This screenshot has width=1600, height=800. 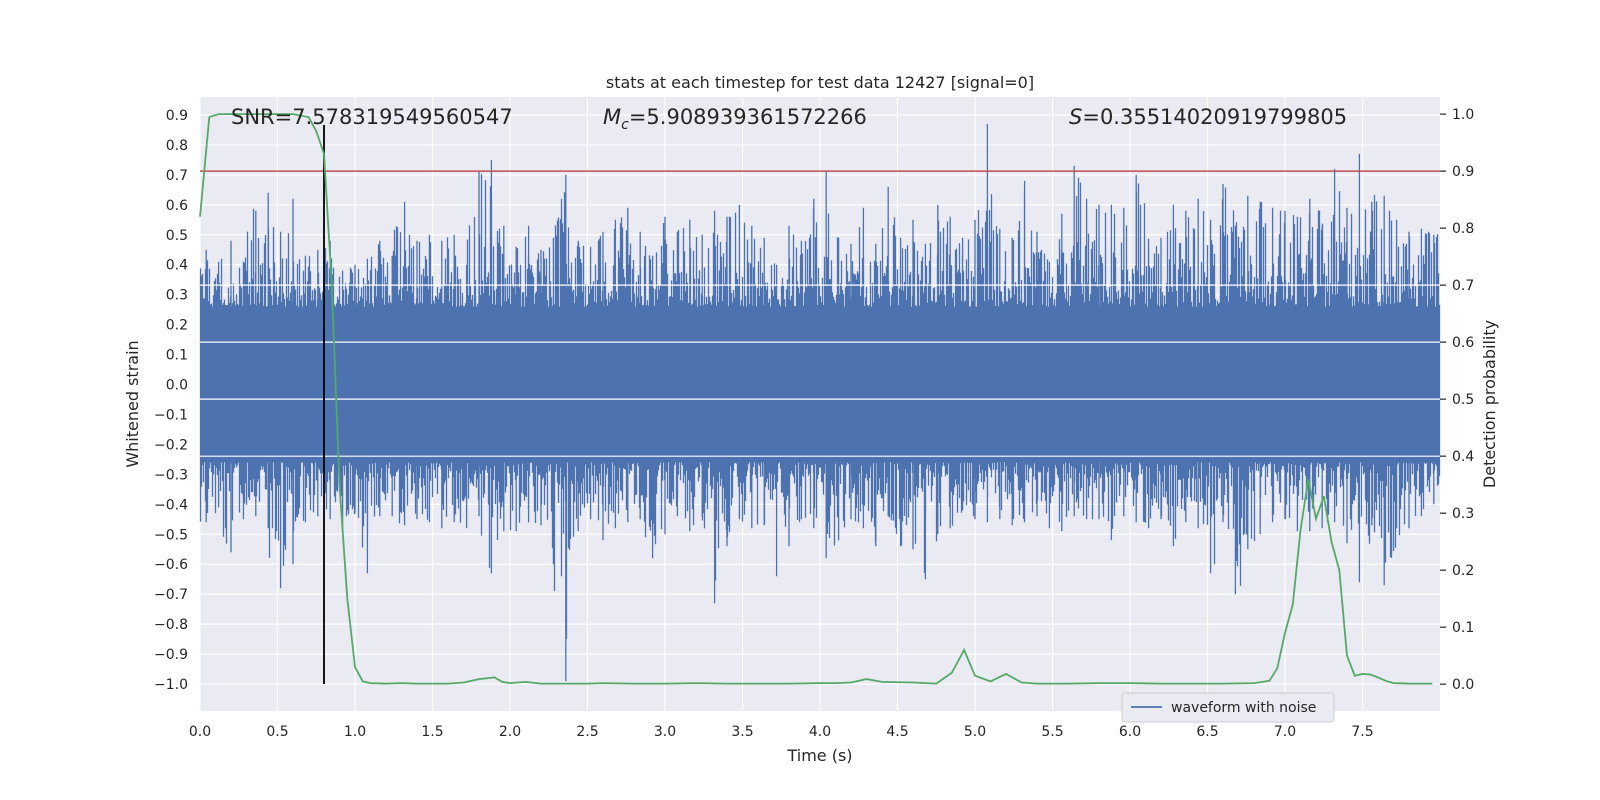 What do you see at coordinates (171, 445) in the screenshot?
I see `y-tick-label-left: −0.2` at bounding box center [171, 445].